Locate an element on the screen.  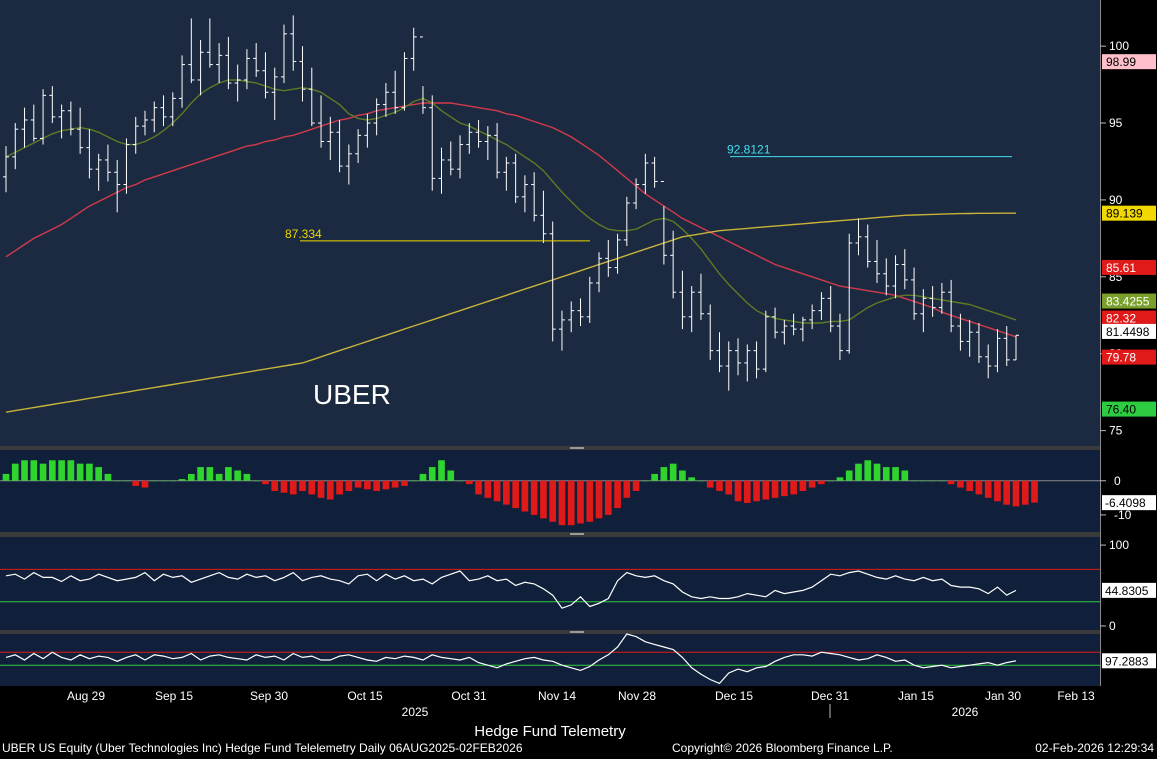
price-tag-label: 76.40 is located at coordinates (1121, 410).